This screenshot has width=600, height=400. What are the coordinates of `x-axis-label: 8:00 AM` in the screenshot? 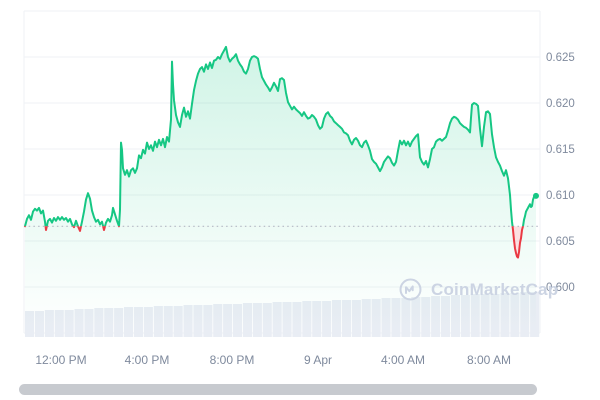 It's located at (489, 360).